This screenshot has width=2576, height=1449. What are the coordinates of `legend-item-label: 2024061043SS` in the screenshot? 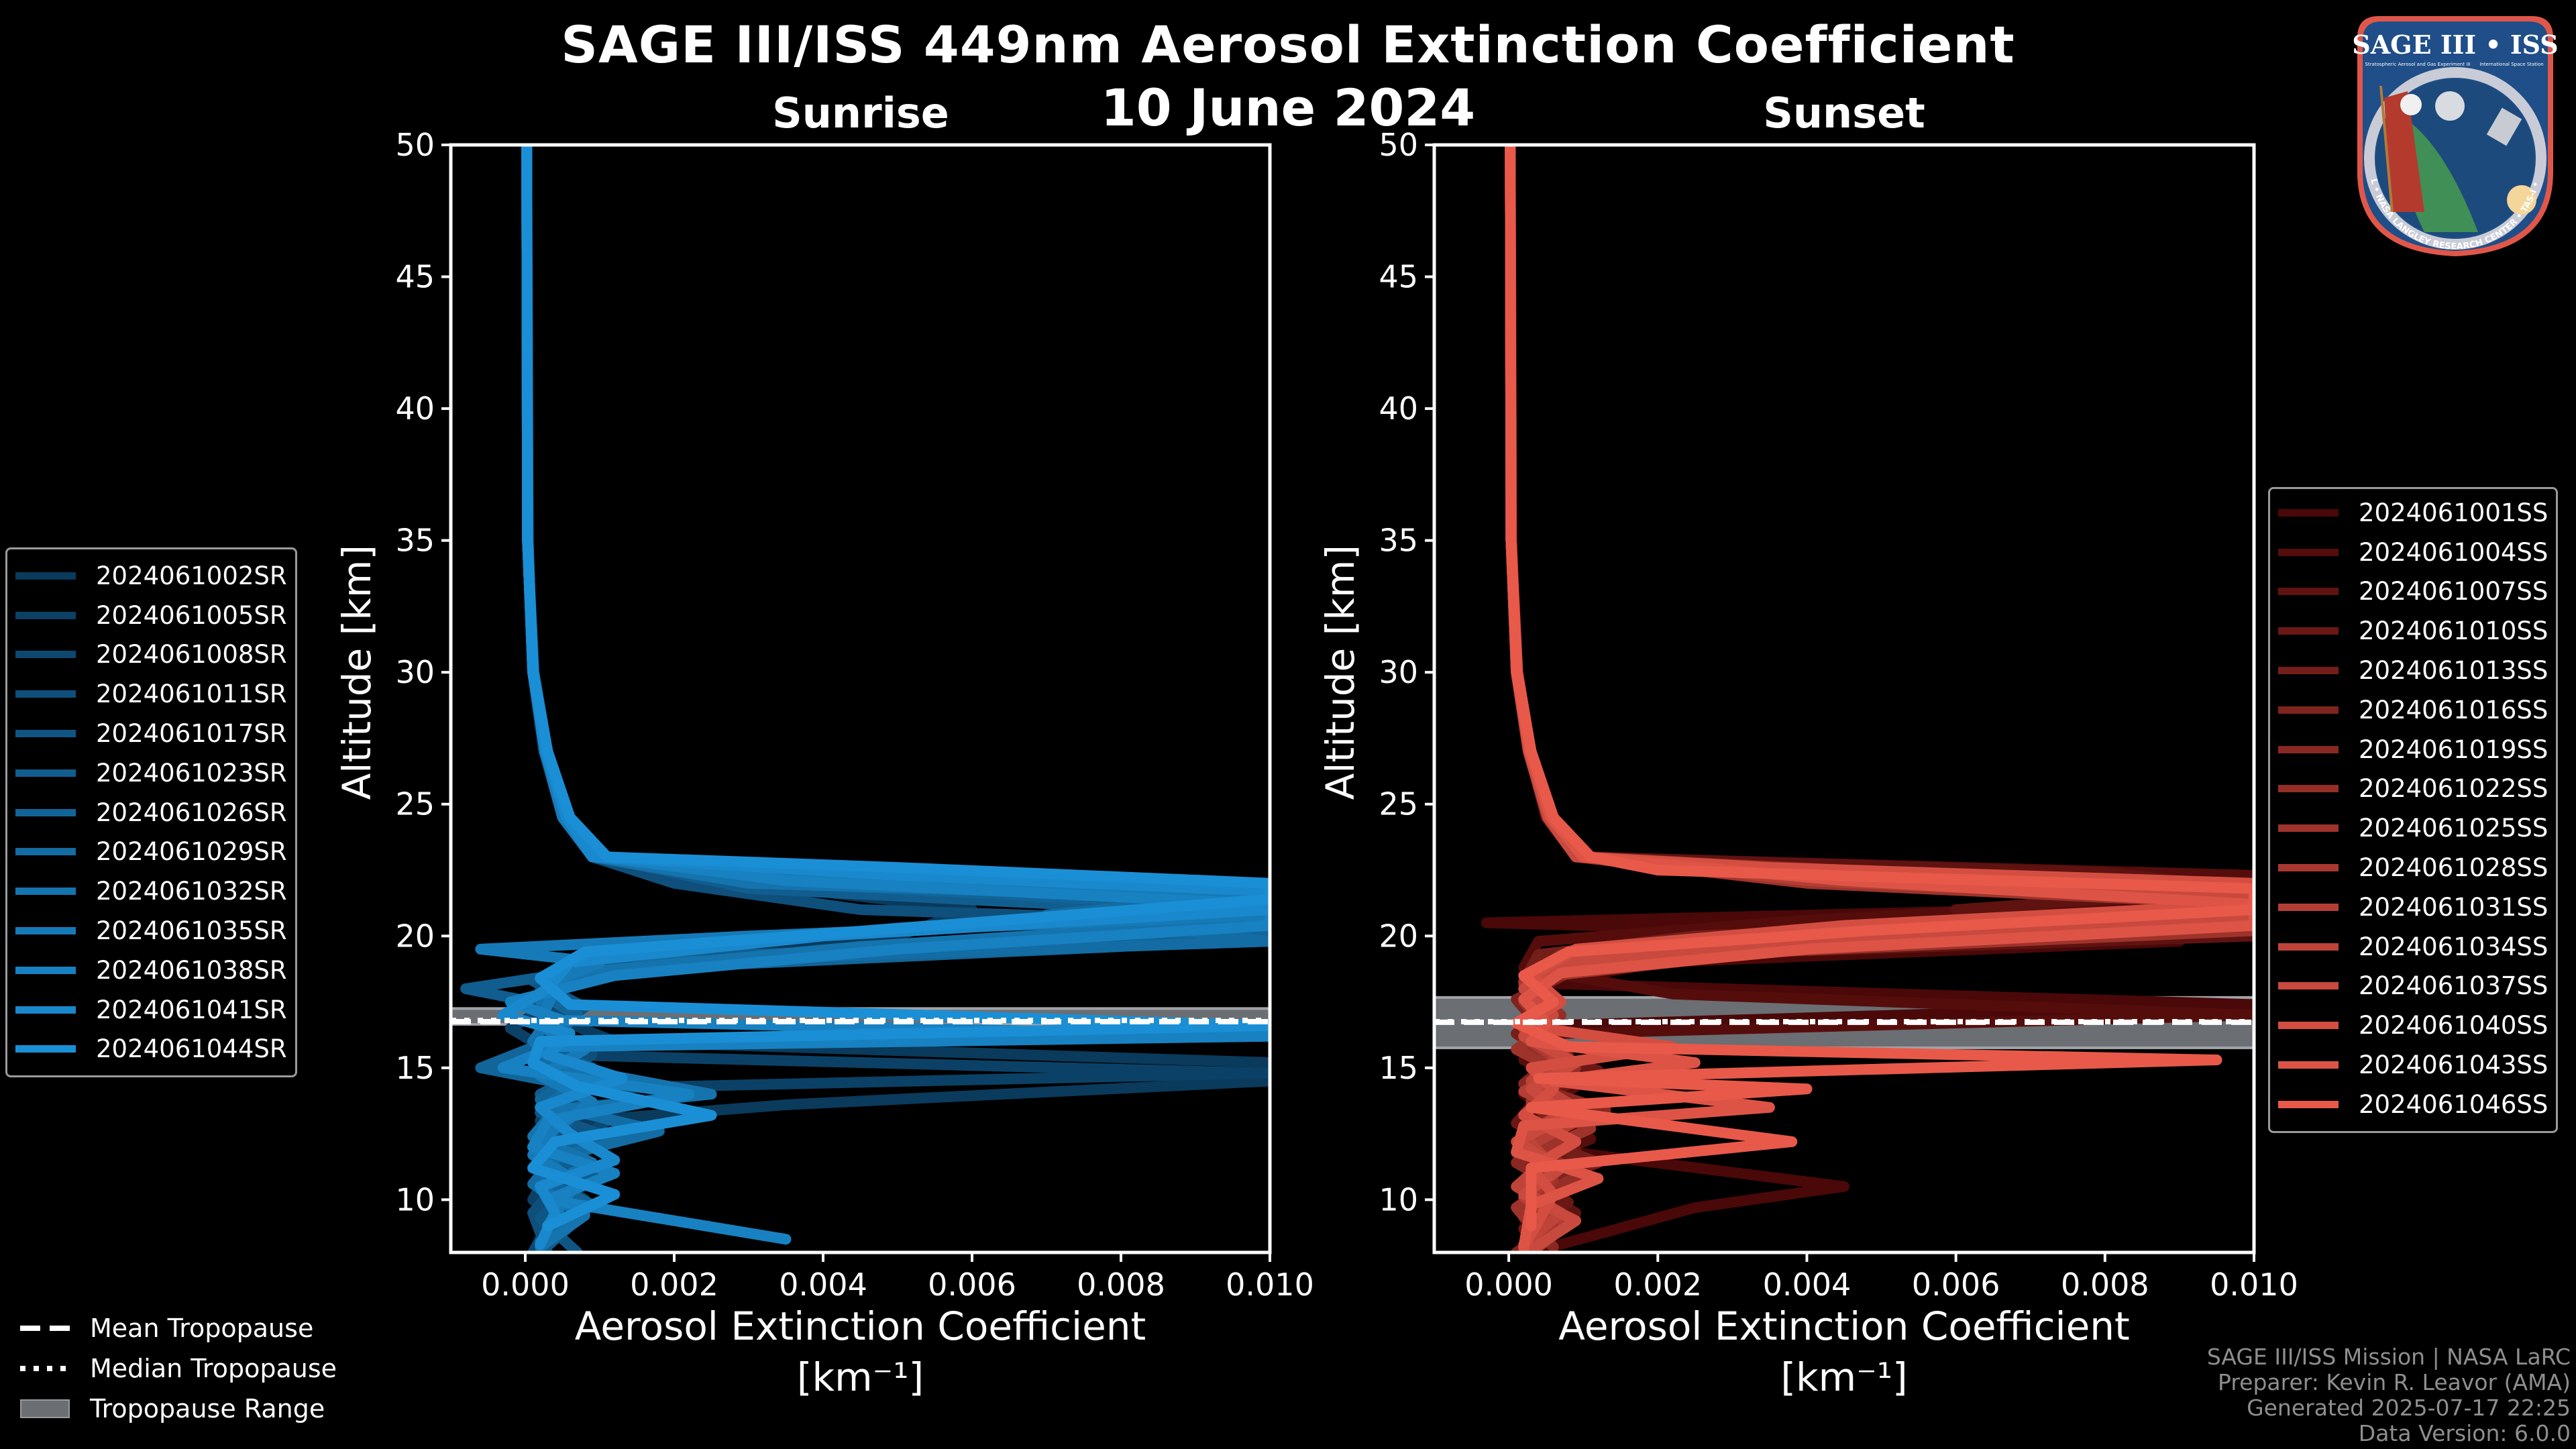 It's located at (2453, 1065).